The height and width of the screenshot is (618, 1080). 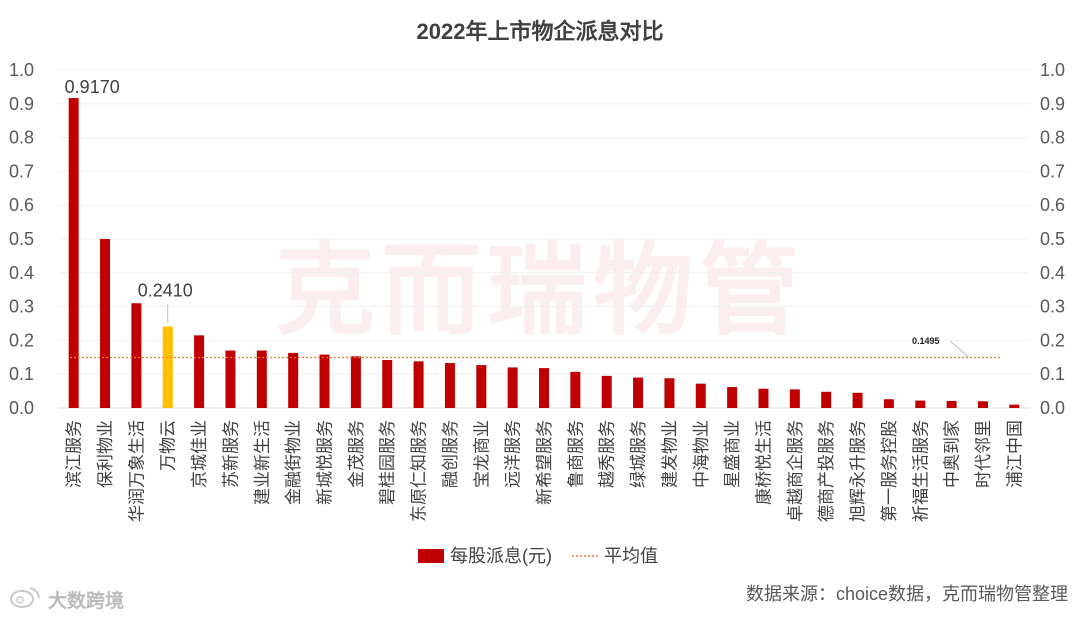 I want to click on average-leader-line, so click(x=959, y=348).